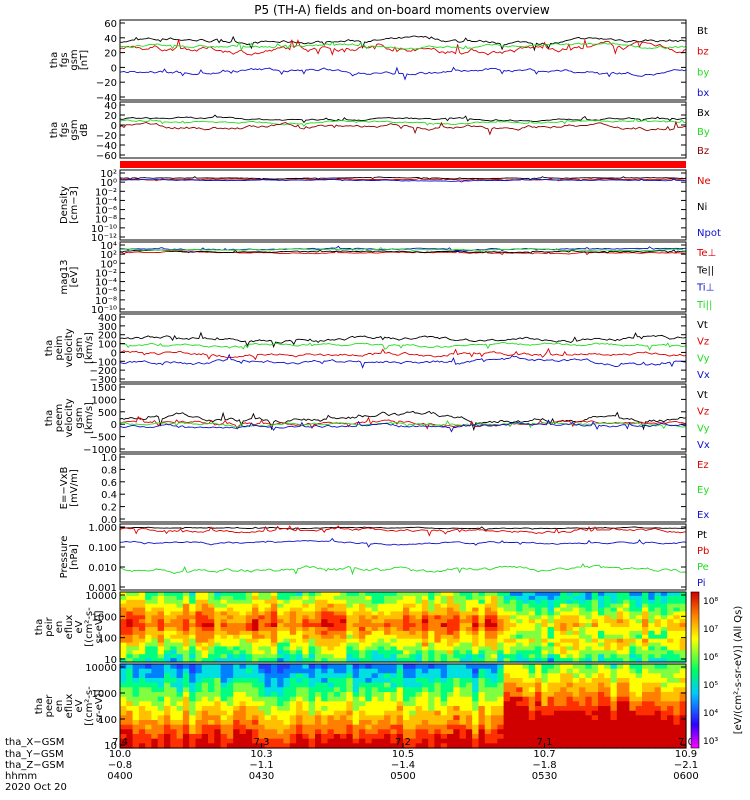  I want to click on y-tick-label: 0, so click(114, 353).